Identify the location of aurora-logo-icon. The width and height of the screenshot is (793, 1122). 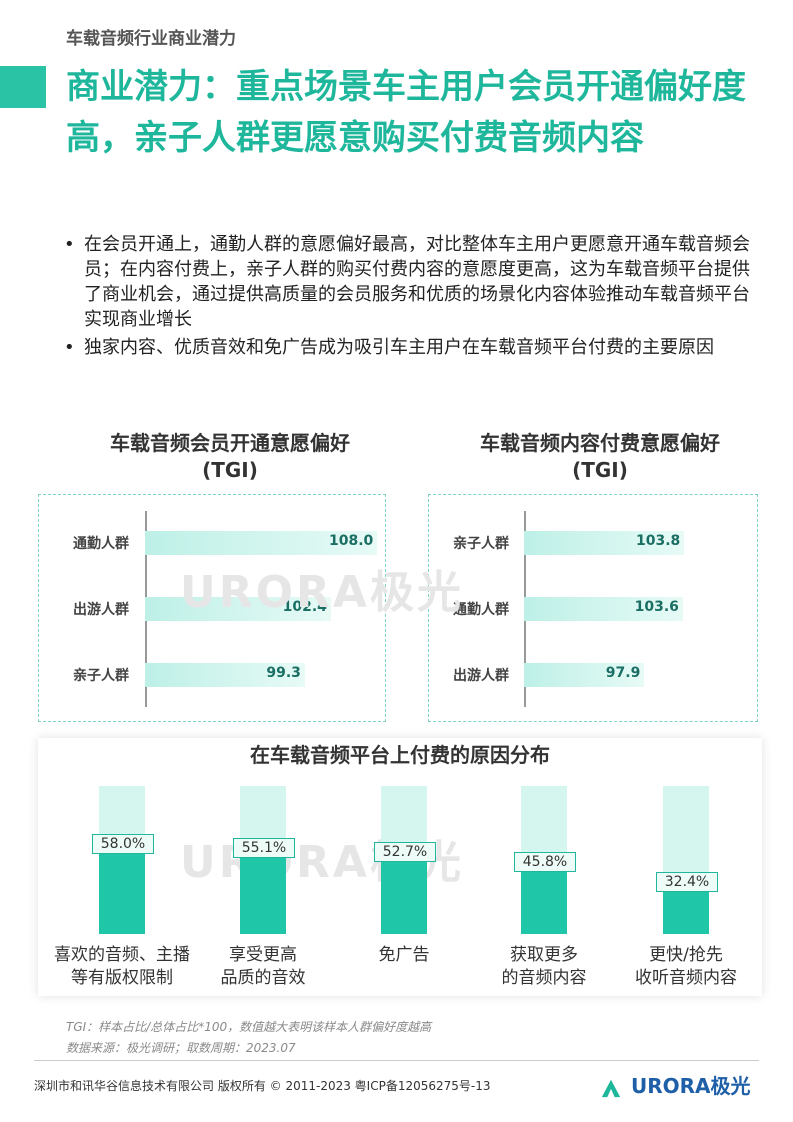
(611, 1088).